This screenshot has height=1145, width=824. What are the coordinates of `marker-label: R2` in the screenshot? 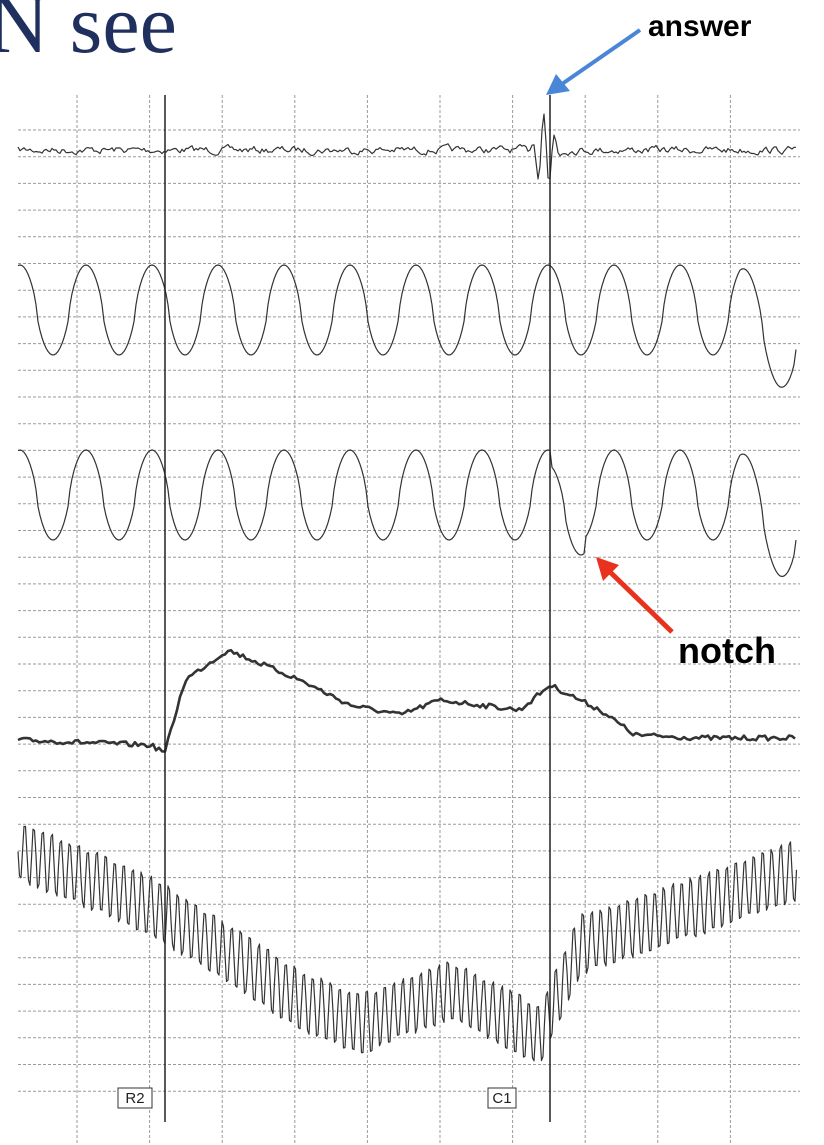 It's located at (134, 1098).